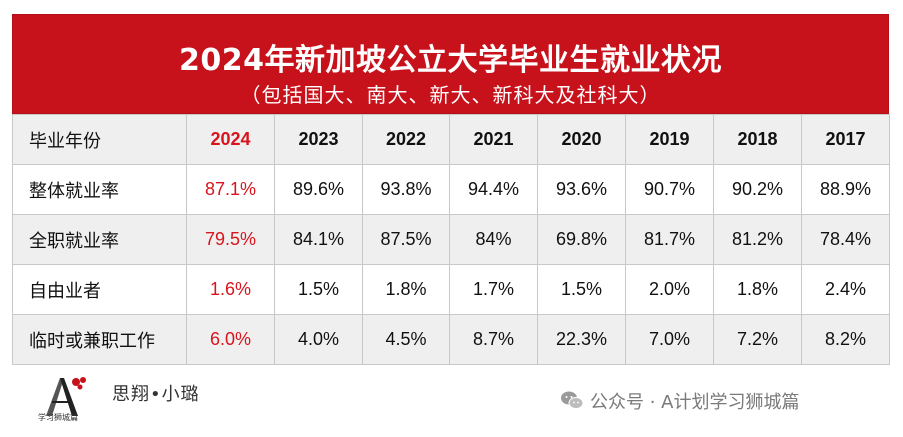  What do you see at coordinates (581, 339) in the screenshot?
I see `value-cell: 22.3%` at bounding box center [581, 339].